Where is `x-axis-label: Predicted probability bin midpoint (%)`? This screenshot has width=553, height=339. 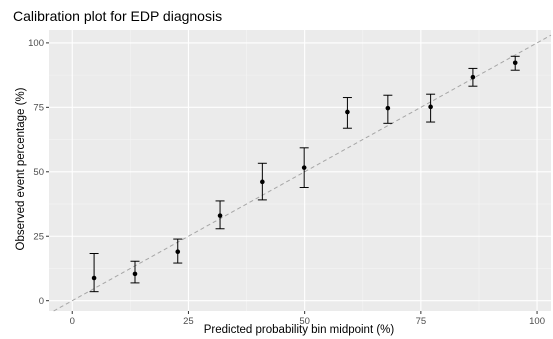 x-axis-label: Predicted probability bin midpoint (%) is located at coordinates (299, 330).